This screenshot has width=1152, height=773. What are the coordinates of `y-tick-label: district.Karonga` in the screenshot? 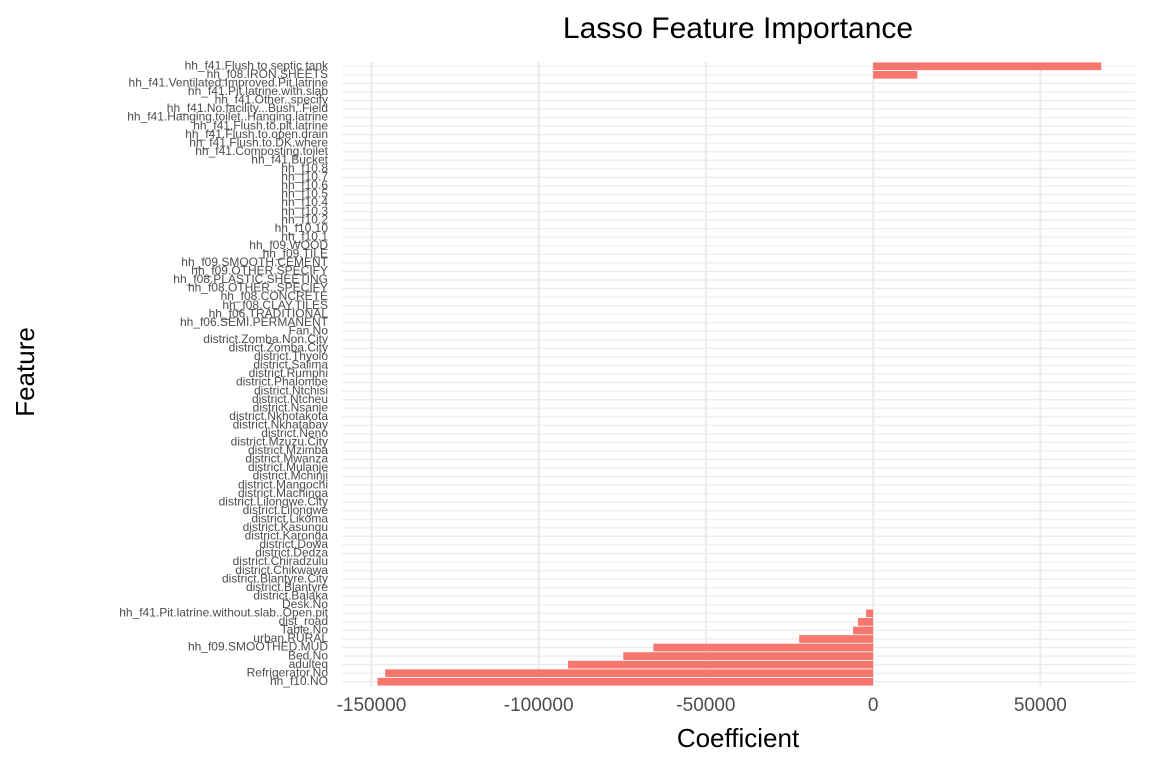 It's located at (287, 536).